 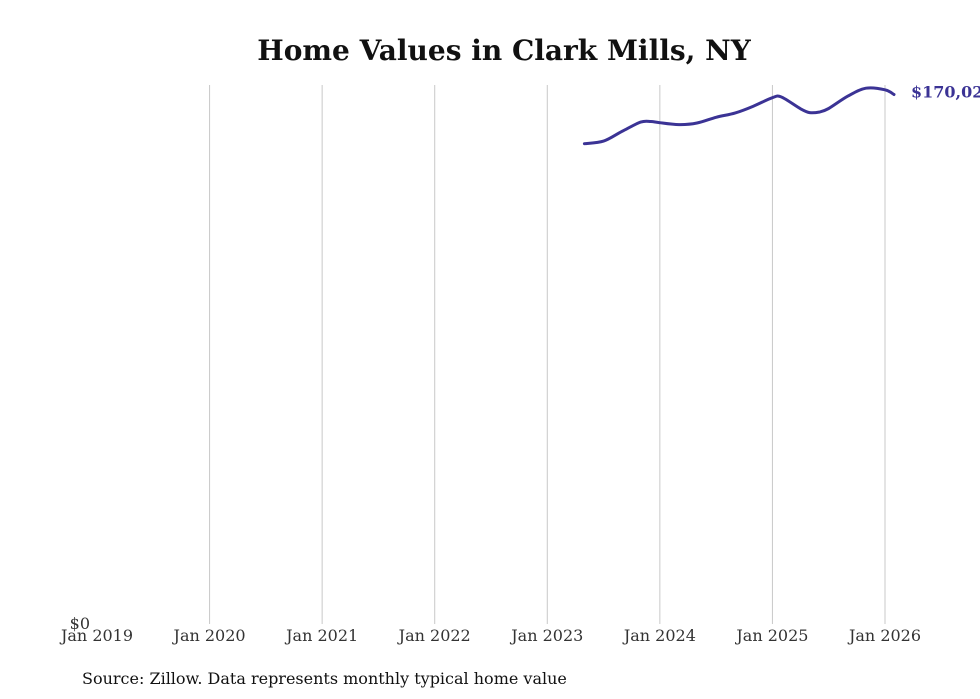 What do you see at coordinates (504, 50) in the screenshot?
I see `chart-title: Home Values in Clark Mills, NY` at bounding box center [504, 50].